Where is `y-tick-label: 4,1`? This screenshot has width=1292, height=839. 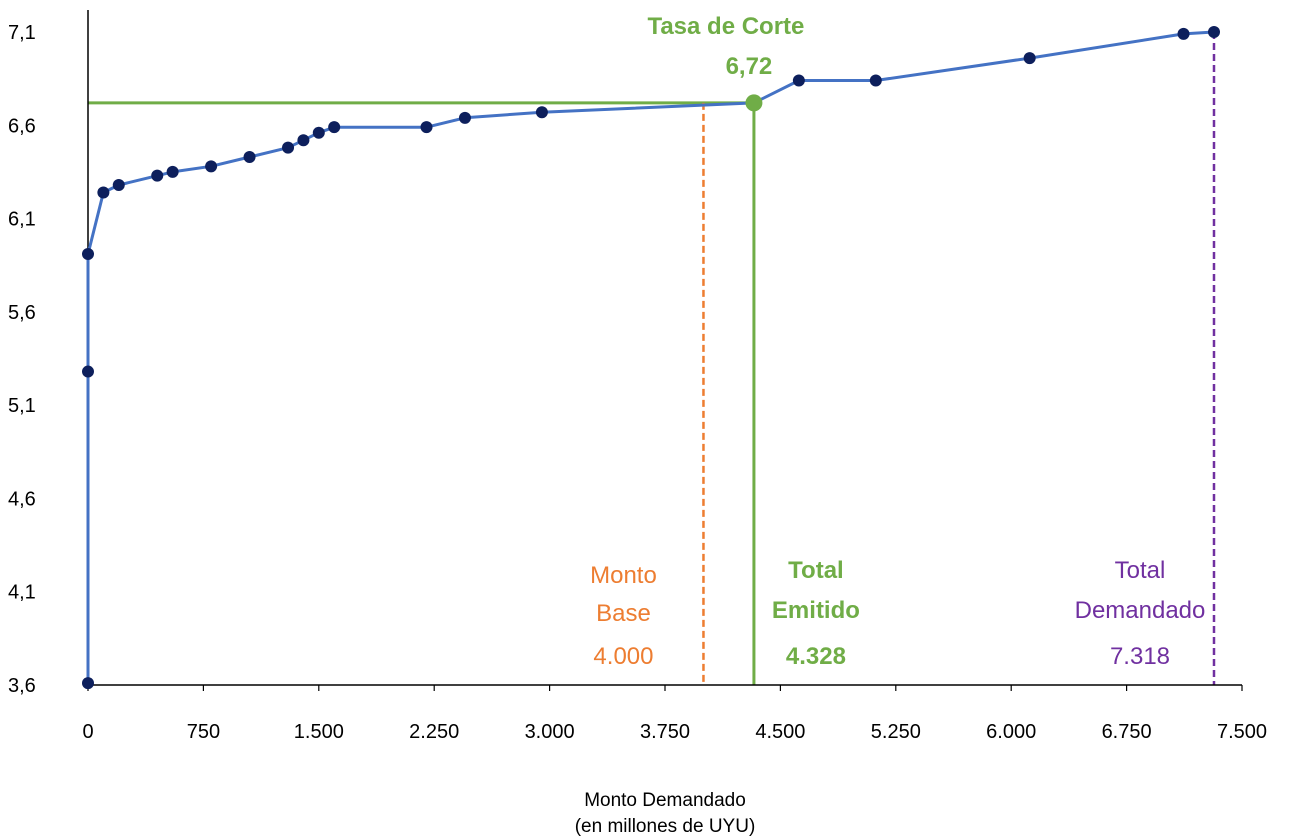 y-tick-label: 4,1 is located at coordinates (22, 593).